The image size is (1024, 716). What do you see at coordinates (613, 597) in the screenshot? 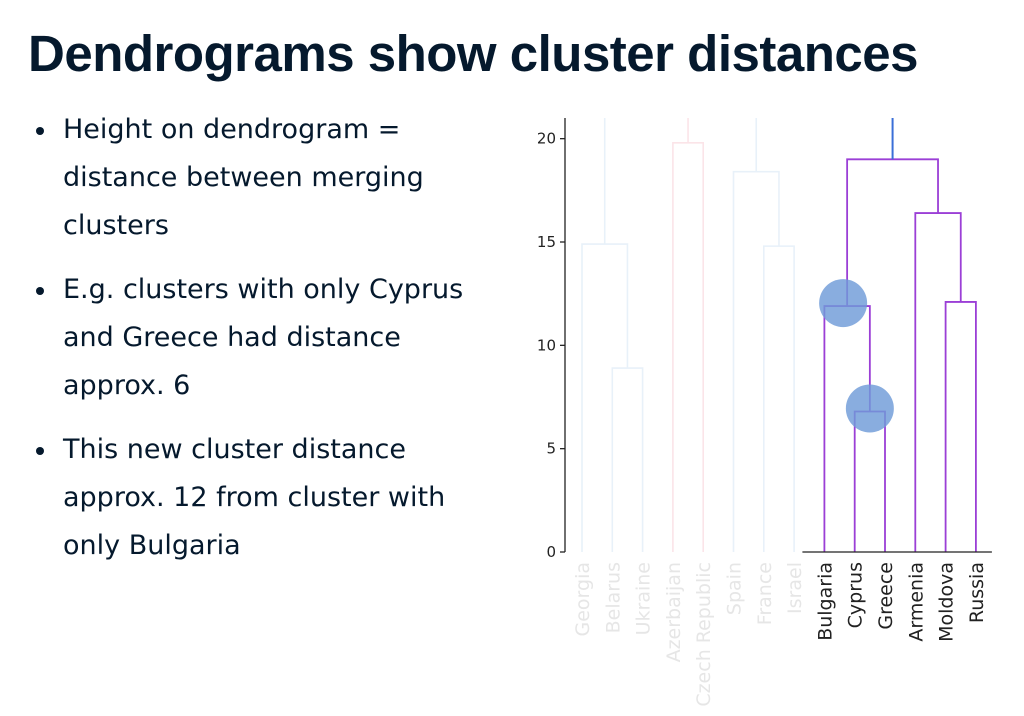
I see `leaf-label: Belarus` at bounding box center [613, 597].